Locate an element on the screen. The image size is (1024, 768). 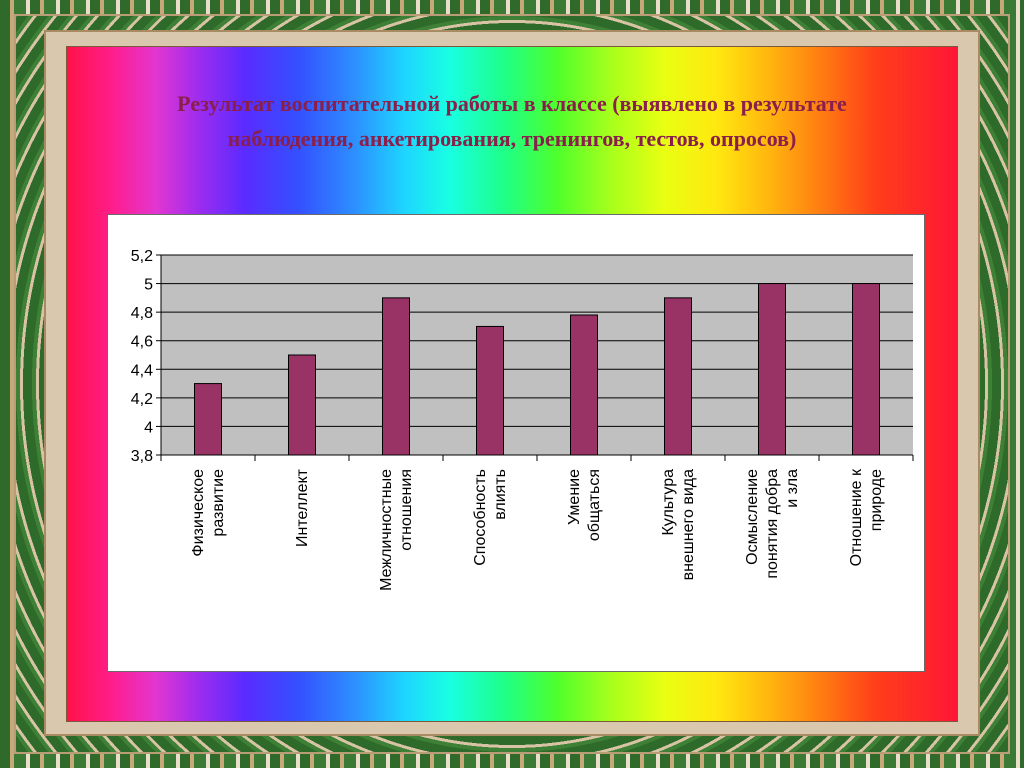
x-tick-label-line: и зла is located at coordinates (792, 488).